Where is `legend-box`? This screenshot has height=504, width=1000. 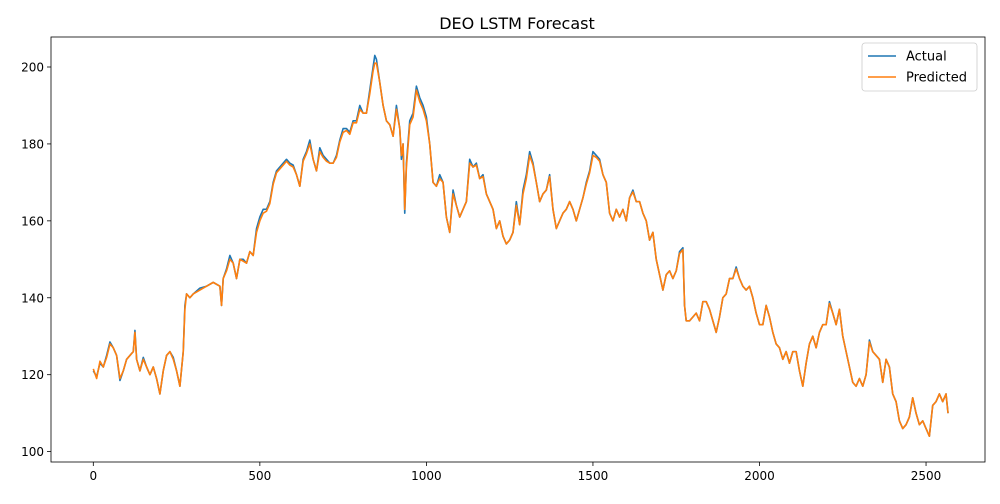
legend-box is located at coordinates (919, 67).